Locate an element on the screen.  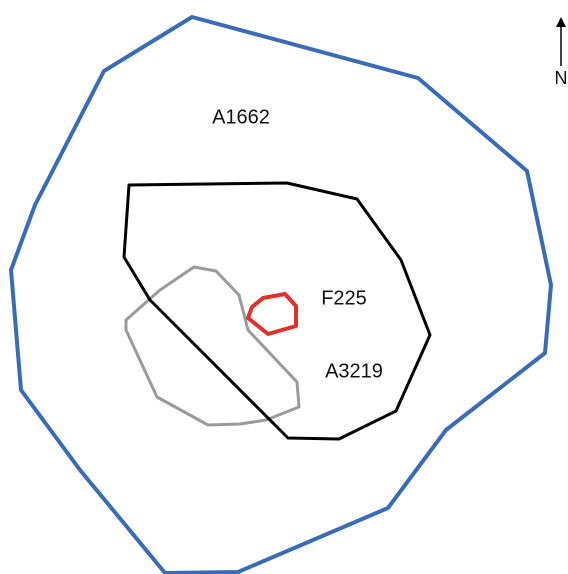
label: F225 is located at coordinates (344, 298).